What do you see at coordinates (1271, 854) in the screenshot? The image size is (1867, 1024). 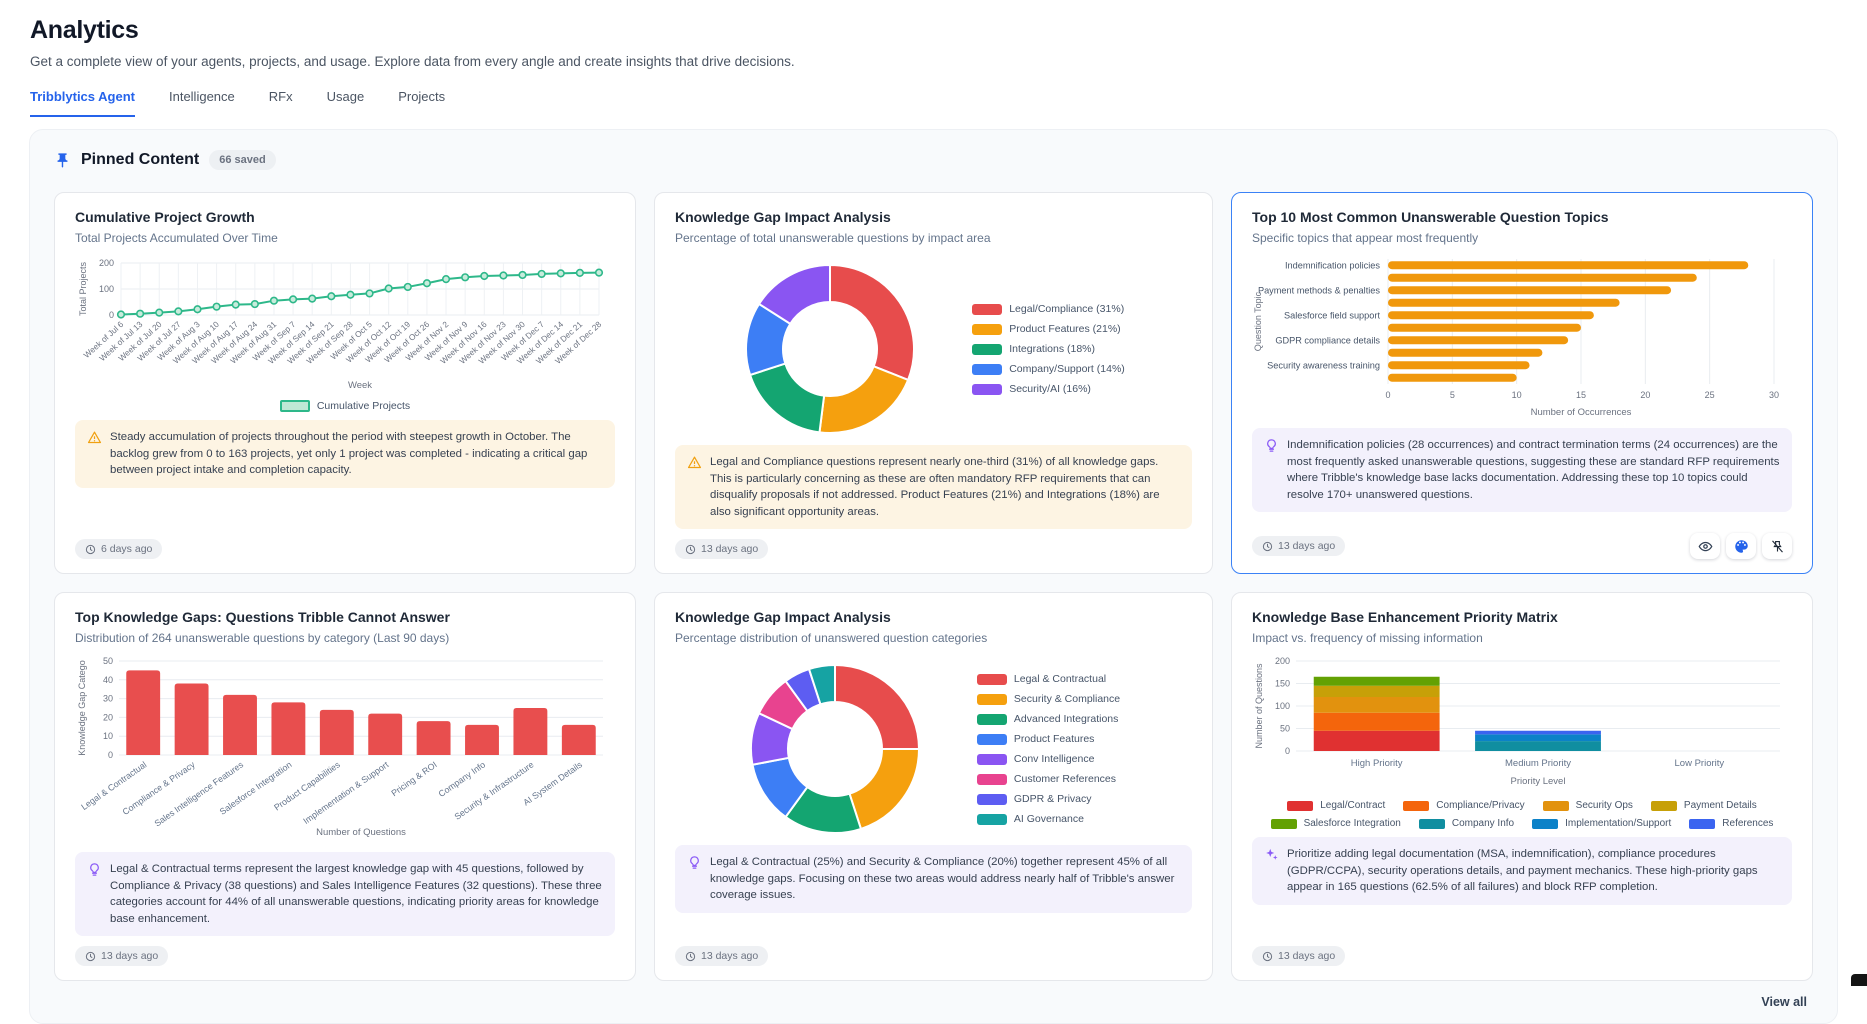 I see `sparkles-icon` at bounding box center [1271, 854].